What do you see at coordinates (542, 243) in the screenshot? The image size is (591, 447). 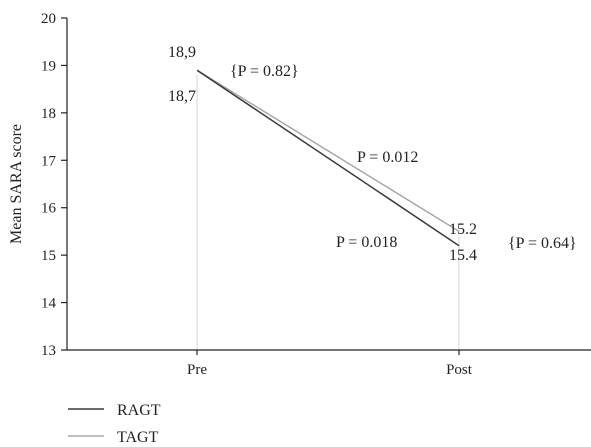 I see `annotation-post-p-value: {P = 0.64}` at bounding box center [542, 243].